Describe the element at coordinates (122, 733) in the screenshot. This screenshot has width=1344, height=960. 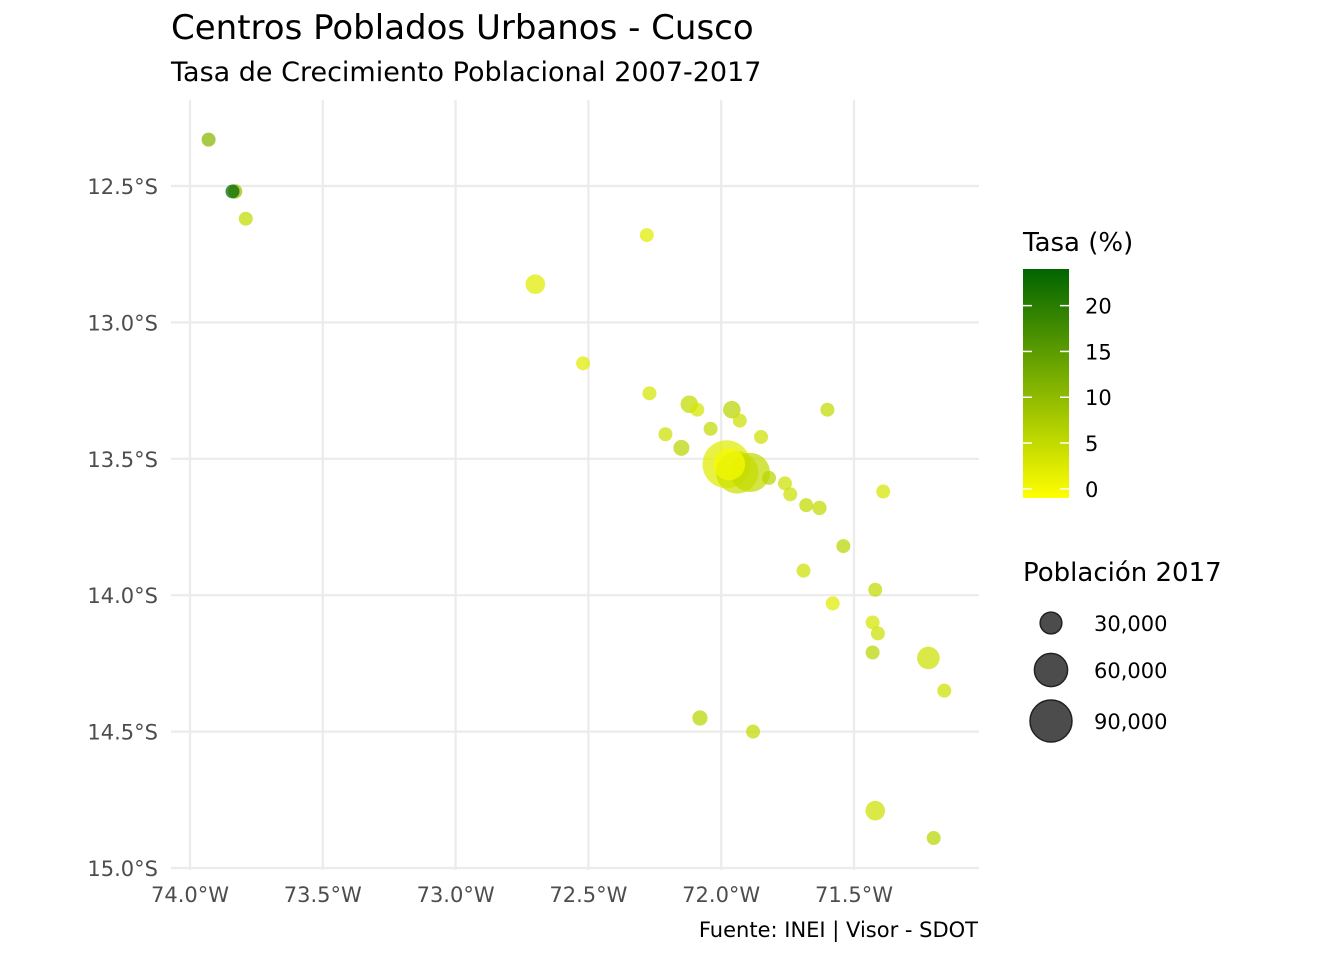
I see `y-tick-label: 14.5°S` at that location.